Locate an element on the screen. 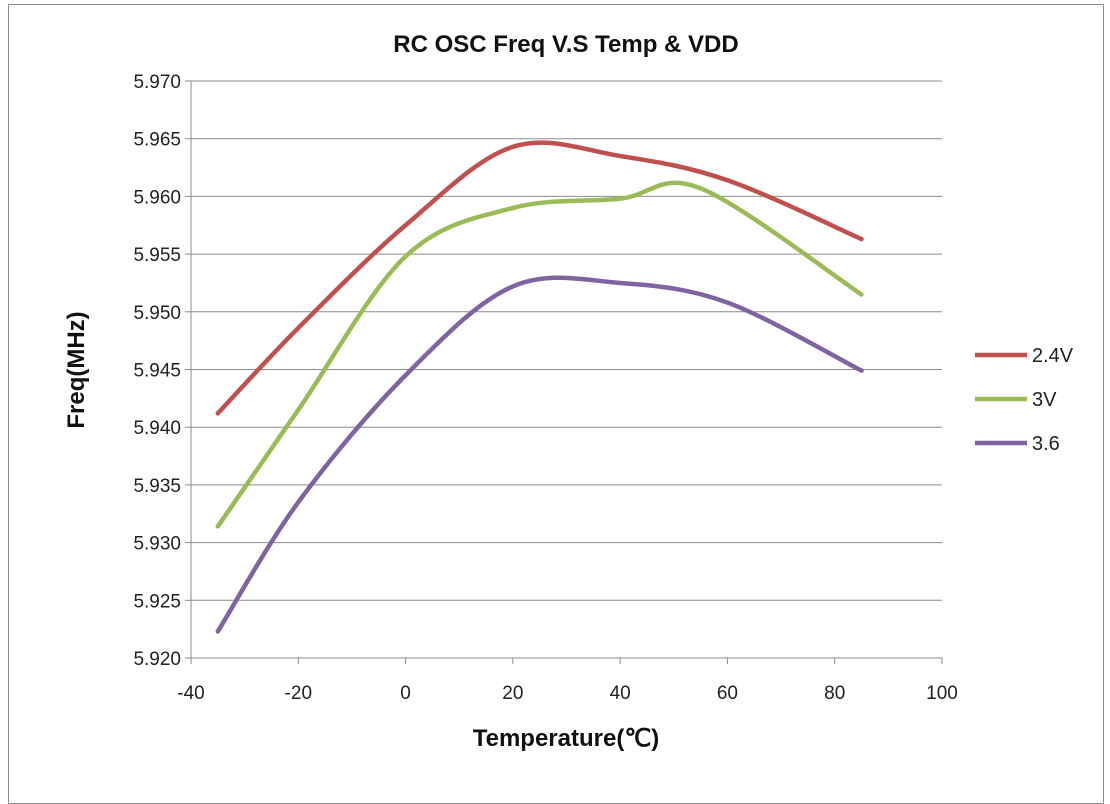  y-tick-label: 5.940 is located at coordinates (157, 428).